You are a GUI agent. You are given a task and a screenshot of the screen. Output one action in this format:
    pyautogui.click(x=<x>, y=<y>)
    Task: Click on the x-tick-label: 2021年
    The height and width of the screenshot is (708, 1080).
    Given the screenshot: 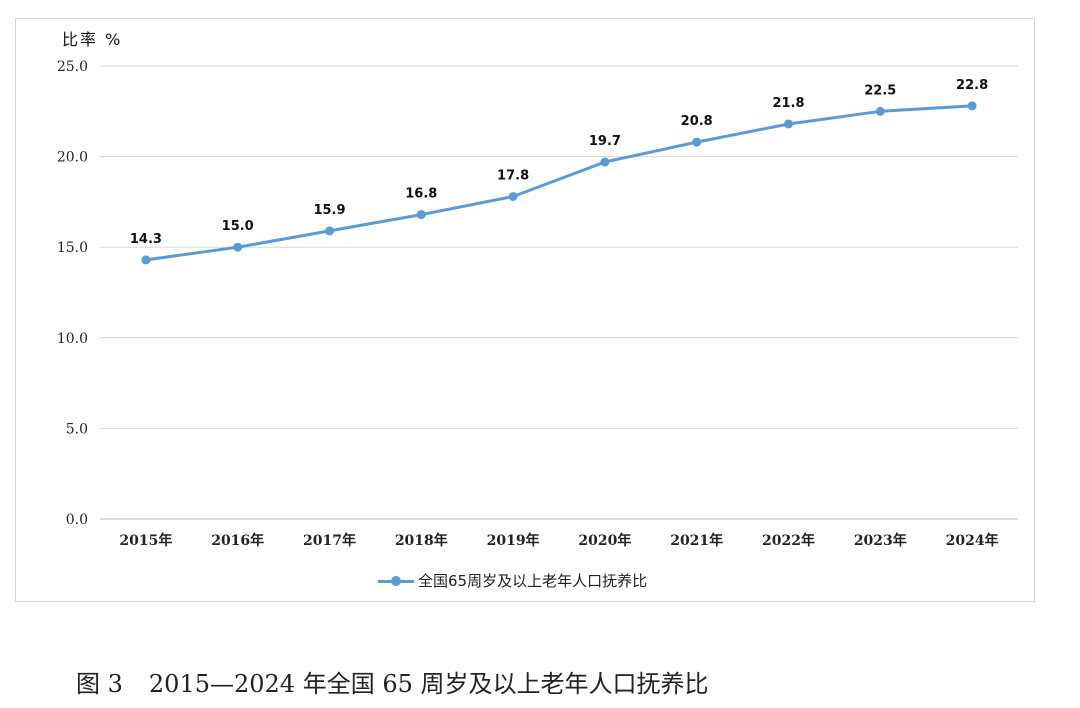 What is the action you would take?
    pyautogui.click(x=696, y=540)
    